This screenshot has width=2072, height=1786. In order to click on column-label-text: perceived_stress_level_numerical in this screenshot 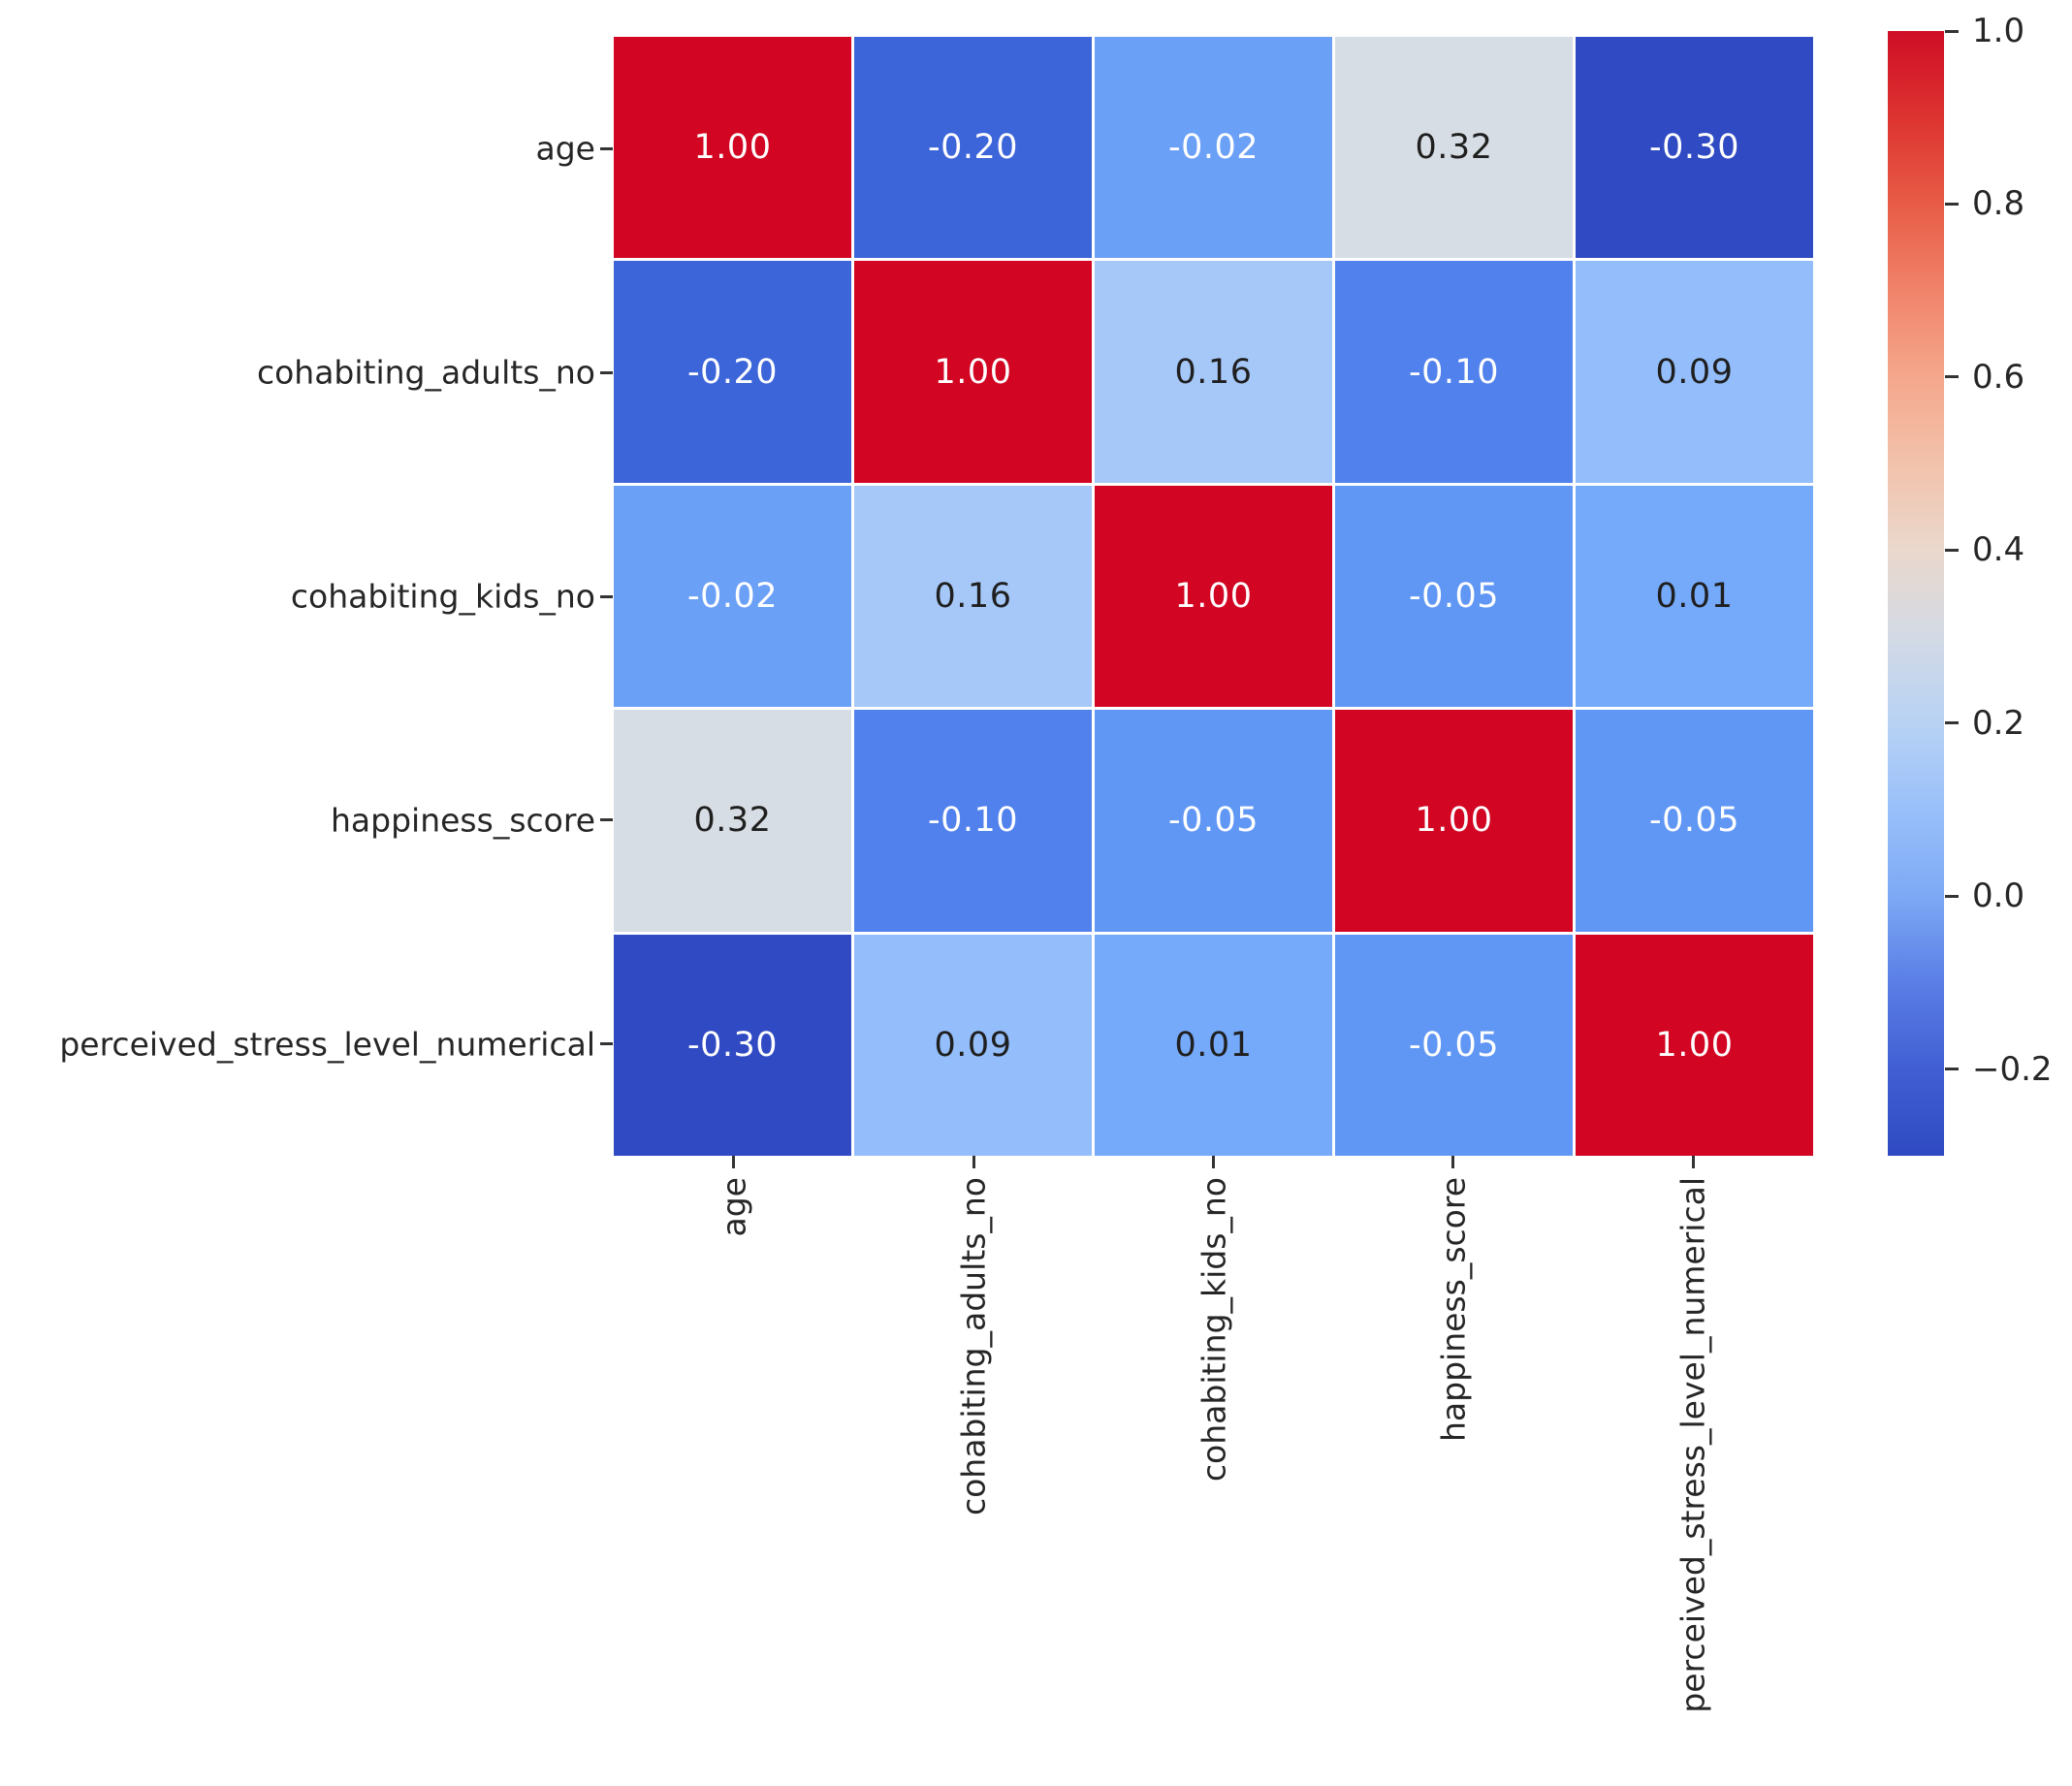, I will do `click(1693, 1445)`.